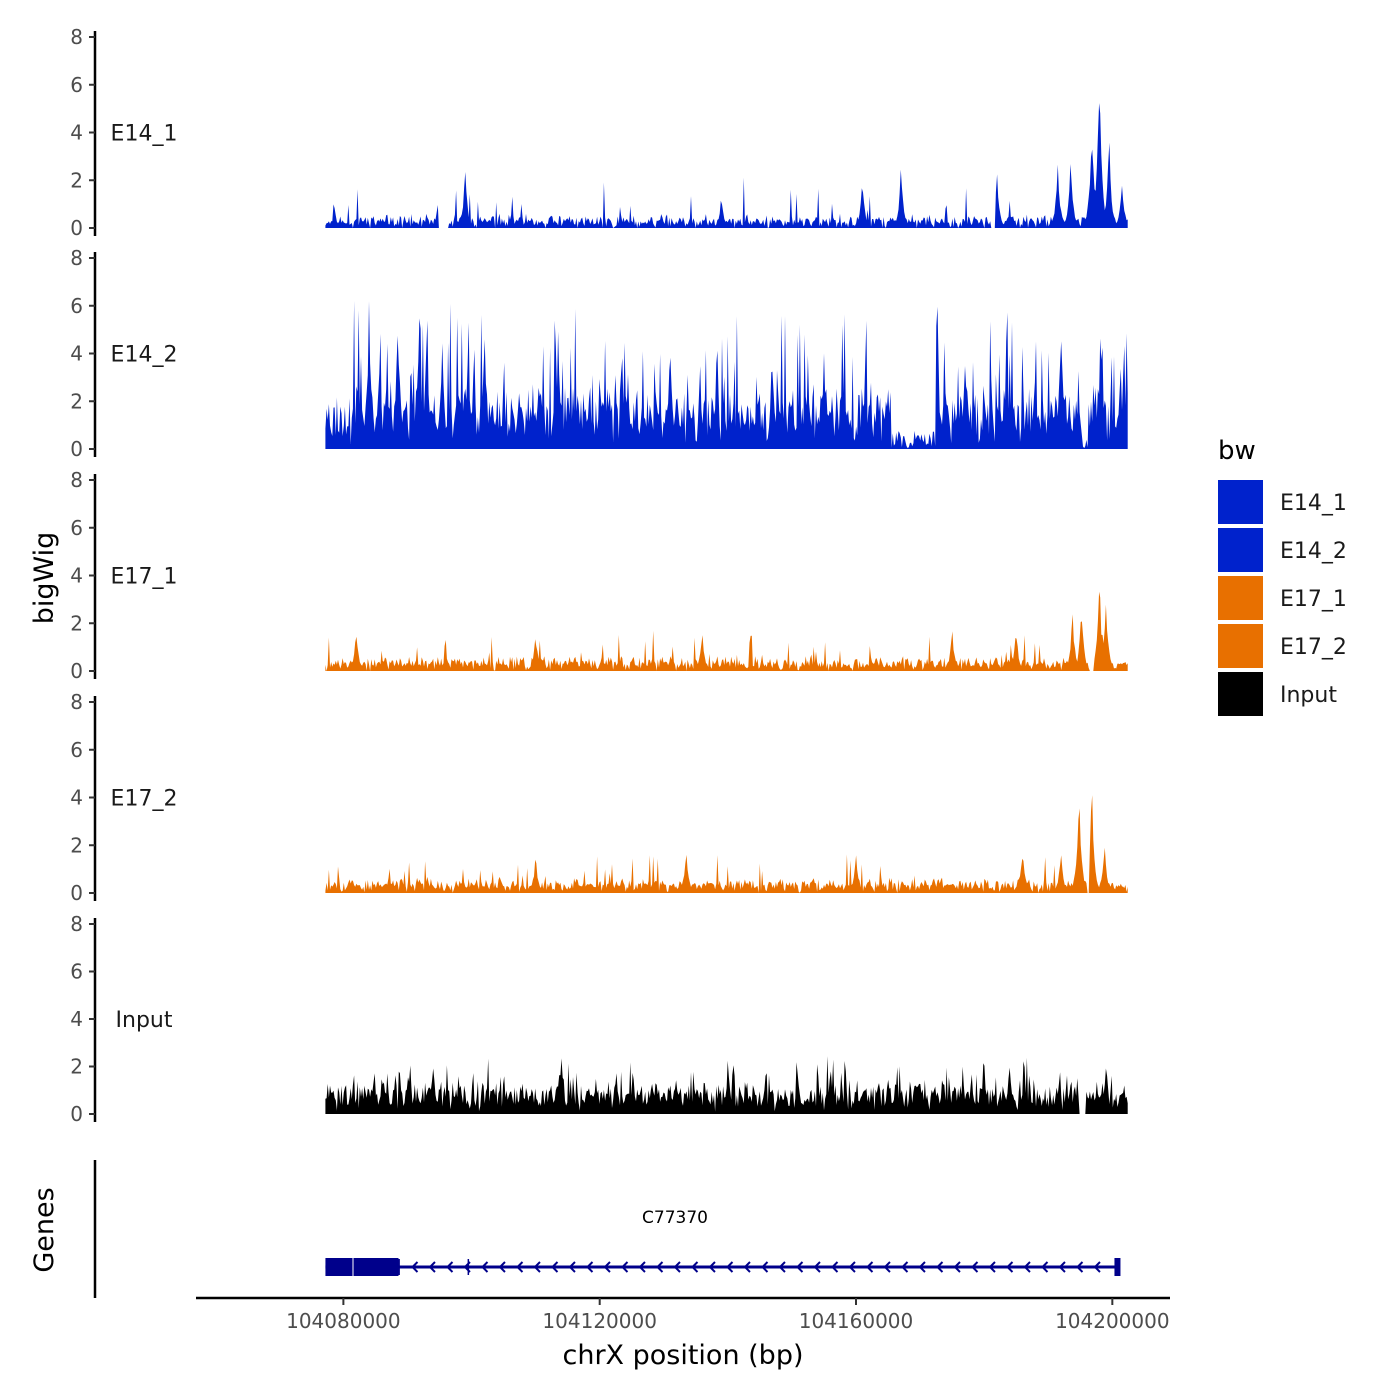 The height and width of the screenshot is (1400, 1400). Describe the element at coordinates (1282, 576) in the screenshot. I see `legend: bw E14_1 E14_2 E17_1 E17_2 Input` at that location.